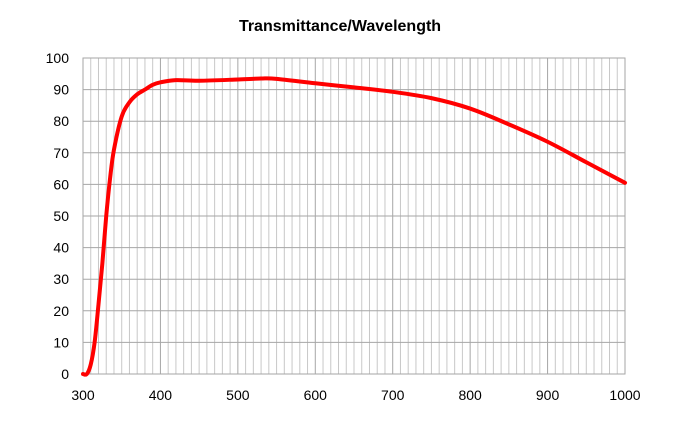 The height and width of the screenshot is (429, 680). Describe the element at coordinates (161, 395) in the screenshot. I see `x-tick-label: 400` at that location.